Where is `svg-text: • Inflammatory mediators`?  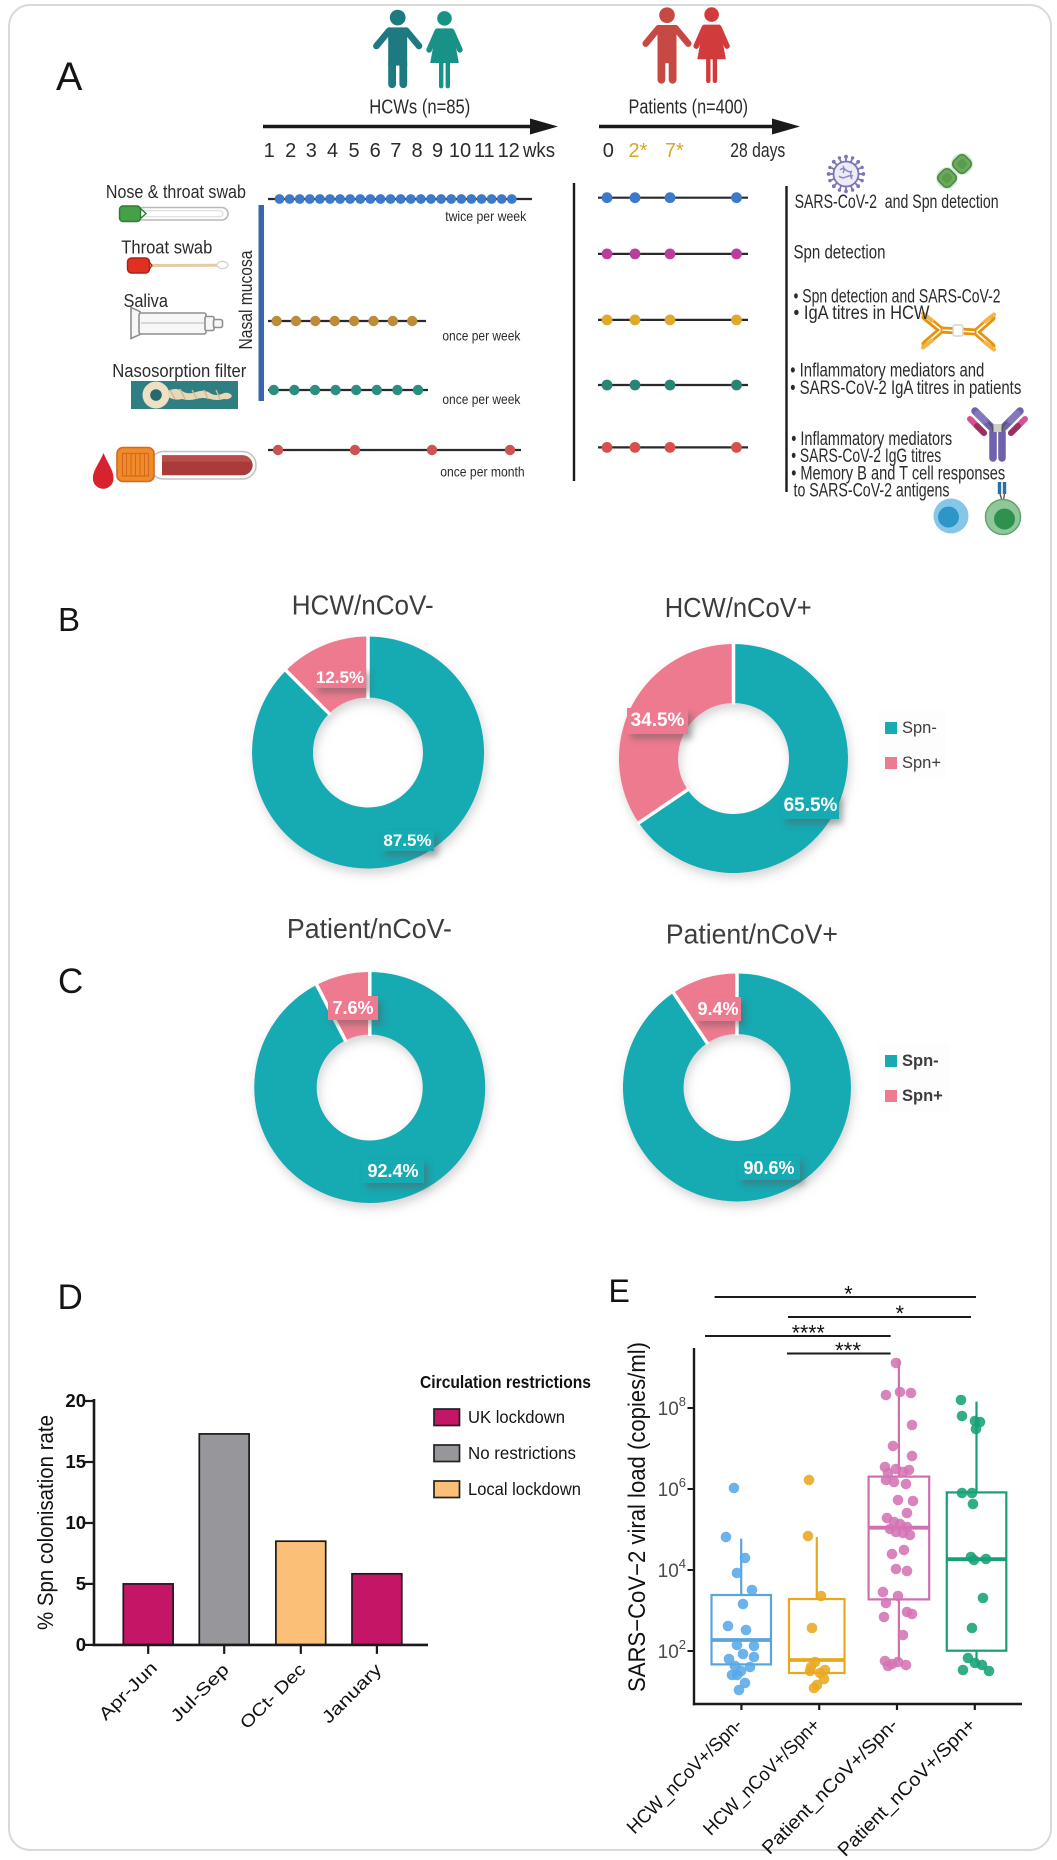 svg-text: • Inflammatory mediators is located at coordinates (871, 439).